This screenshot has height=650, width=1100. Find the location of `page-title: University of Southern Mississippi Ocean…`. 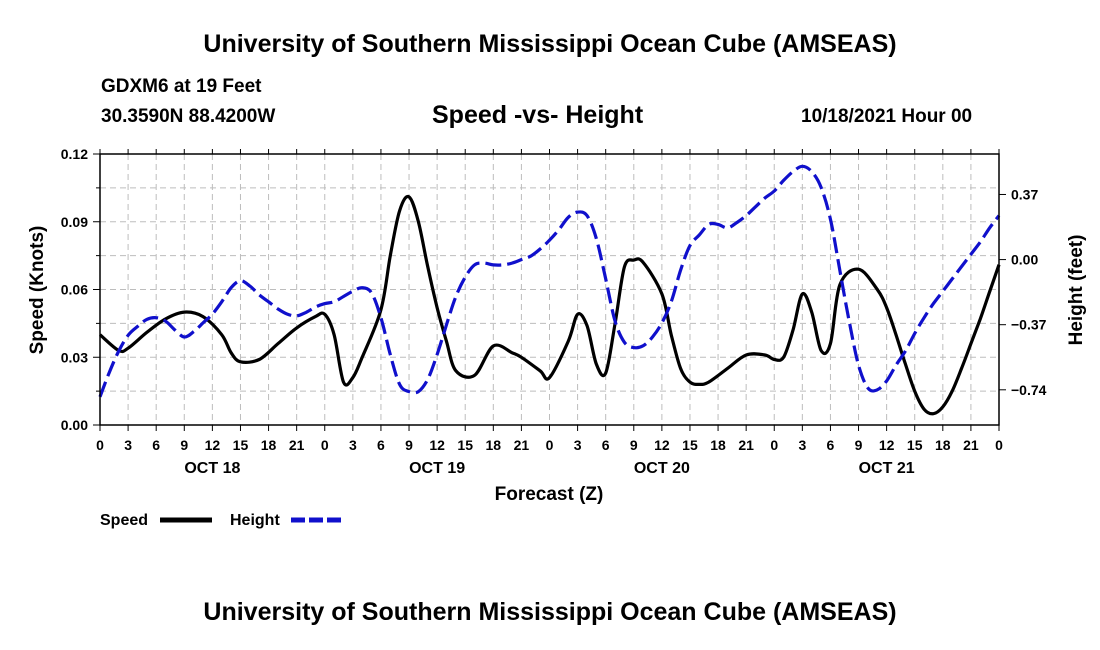

page-title: University of Southern Mississippi Ocean… is located at coordinates (550, 44).